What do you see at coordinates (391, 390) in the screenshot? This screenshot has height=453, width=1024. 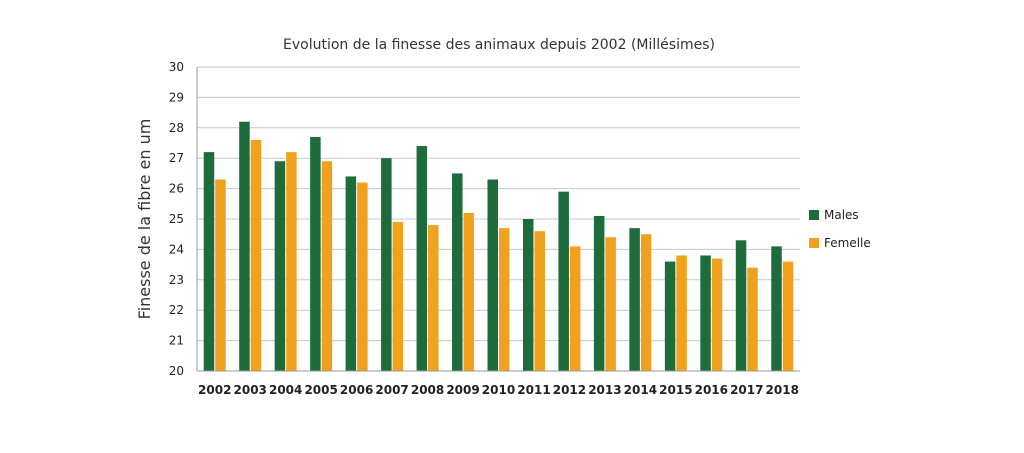 I see `x-tick-label: 2007` at bounding box center [391, 390].